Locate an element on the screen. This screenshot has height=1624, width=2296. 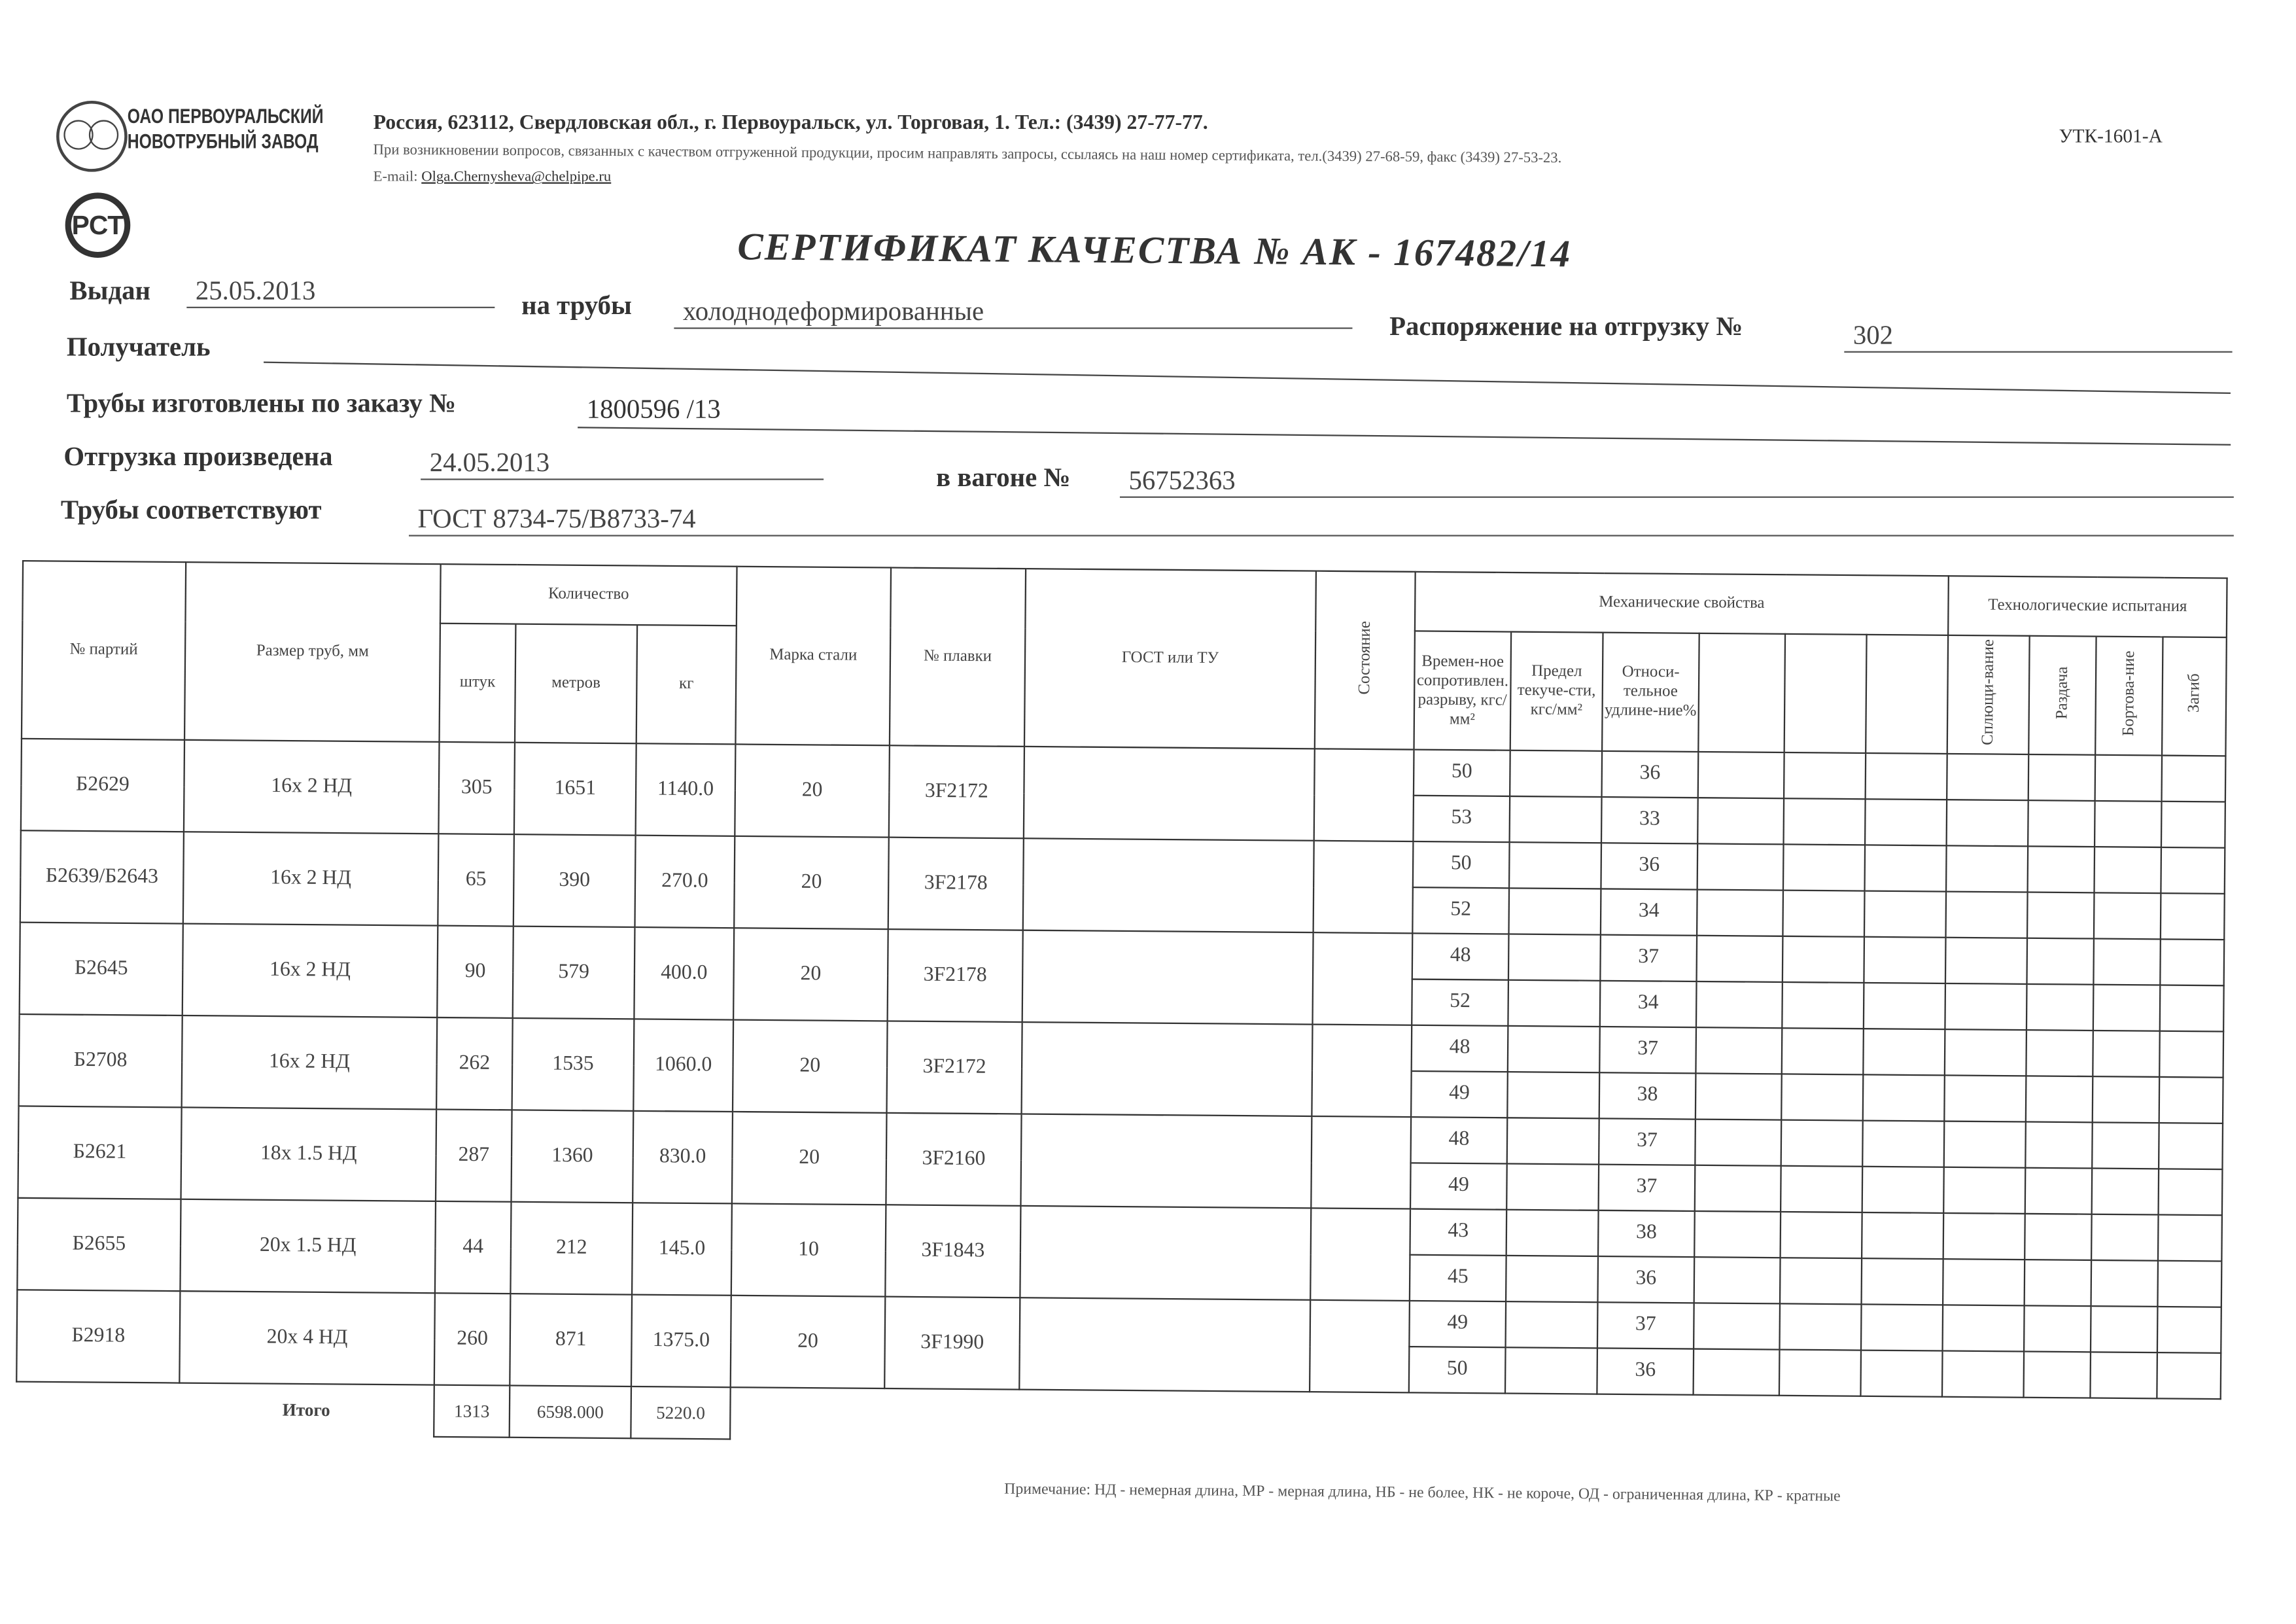
pcs-cell: 260 is located at coordinates (472, 1339).